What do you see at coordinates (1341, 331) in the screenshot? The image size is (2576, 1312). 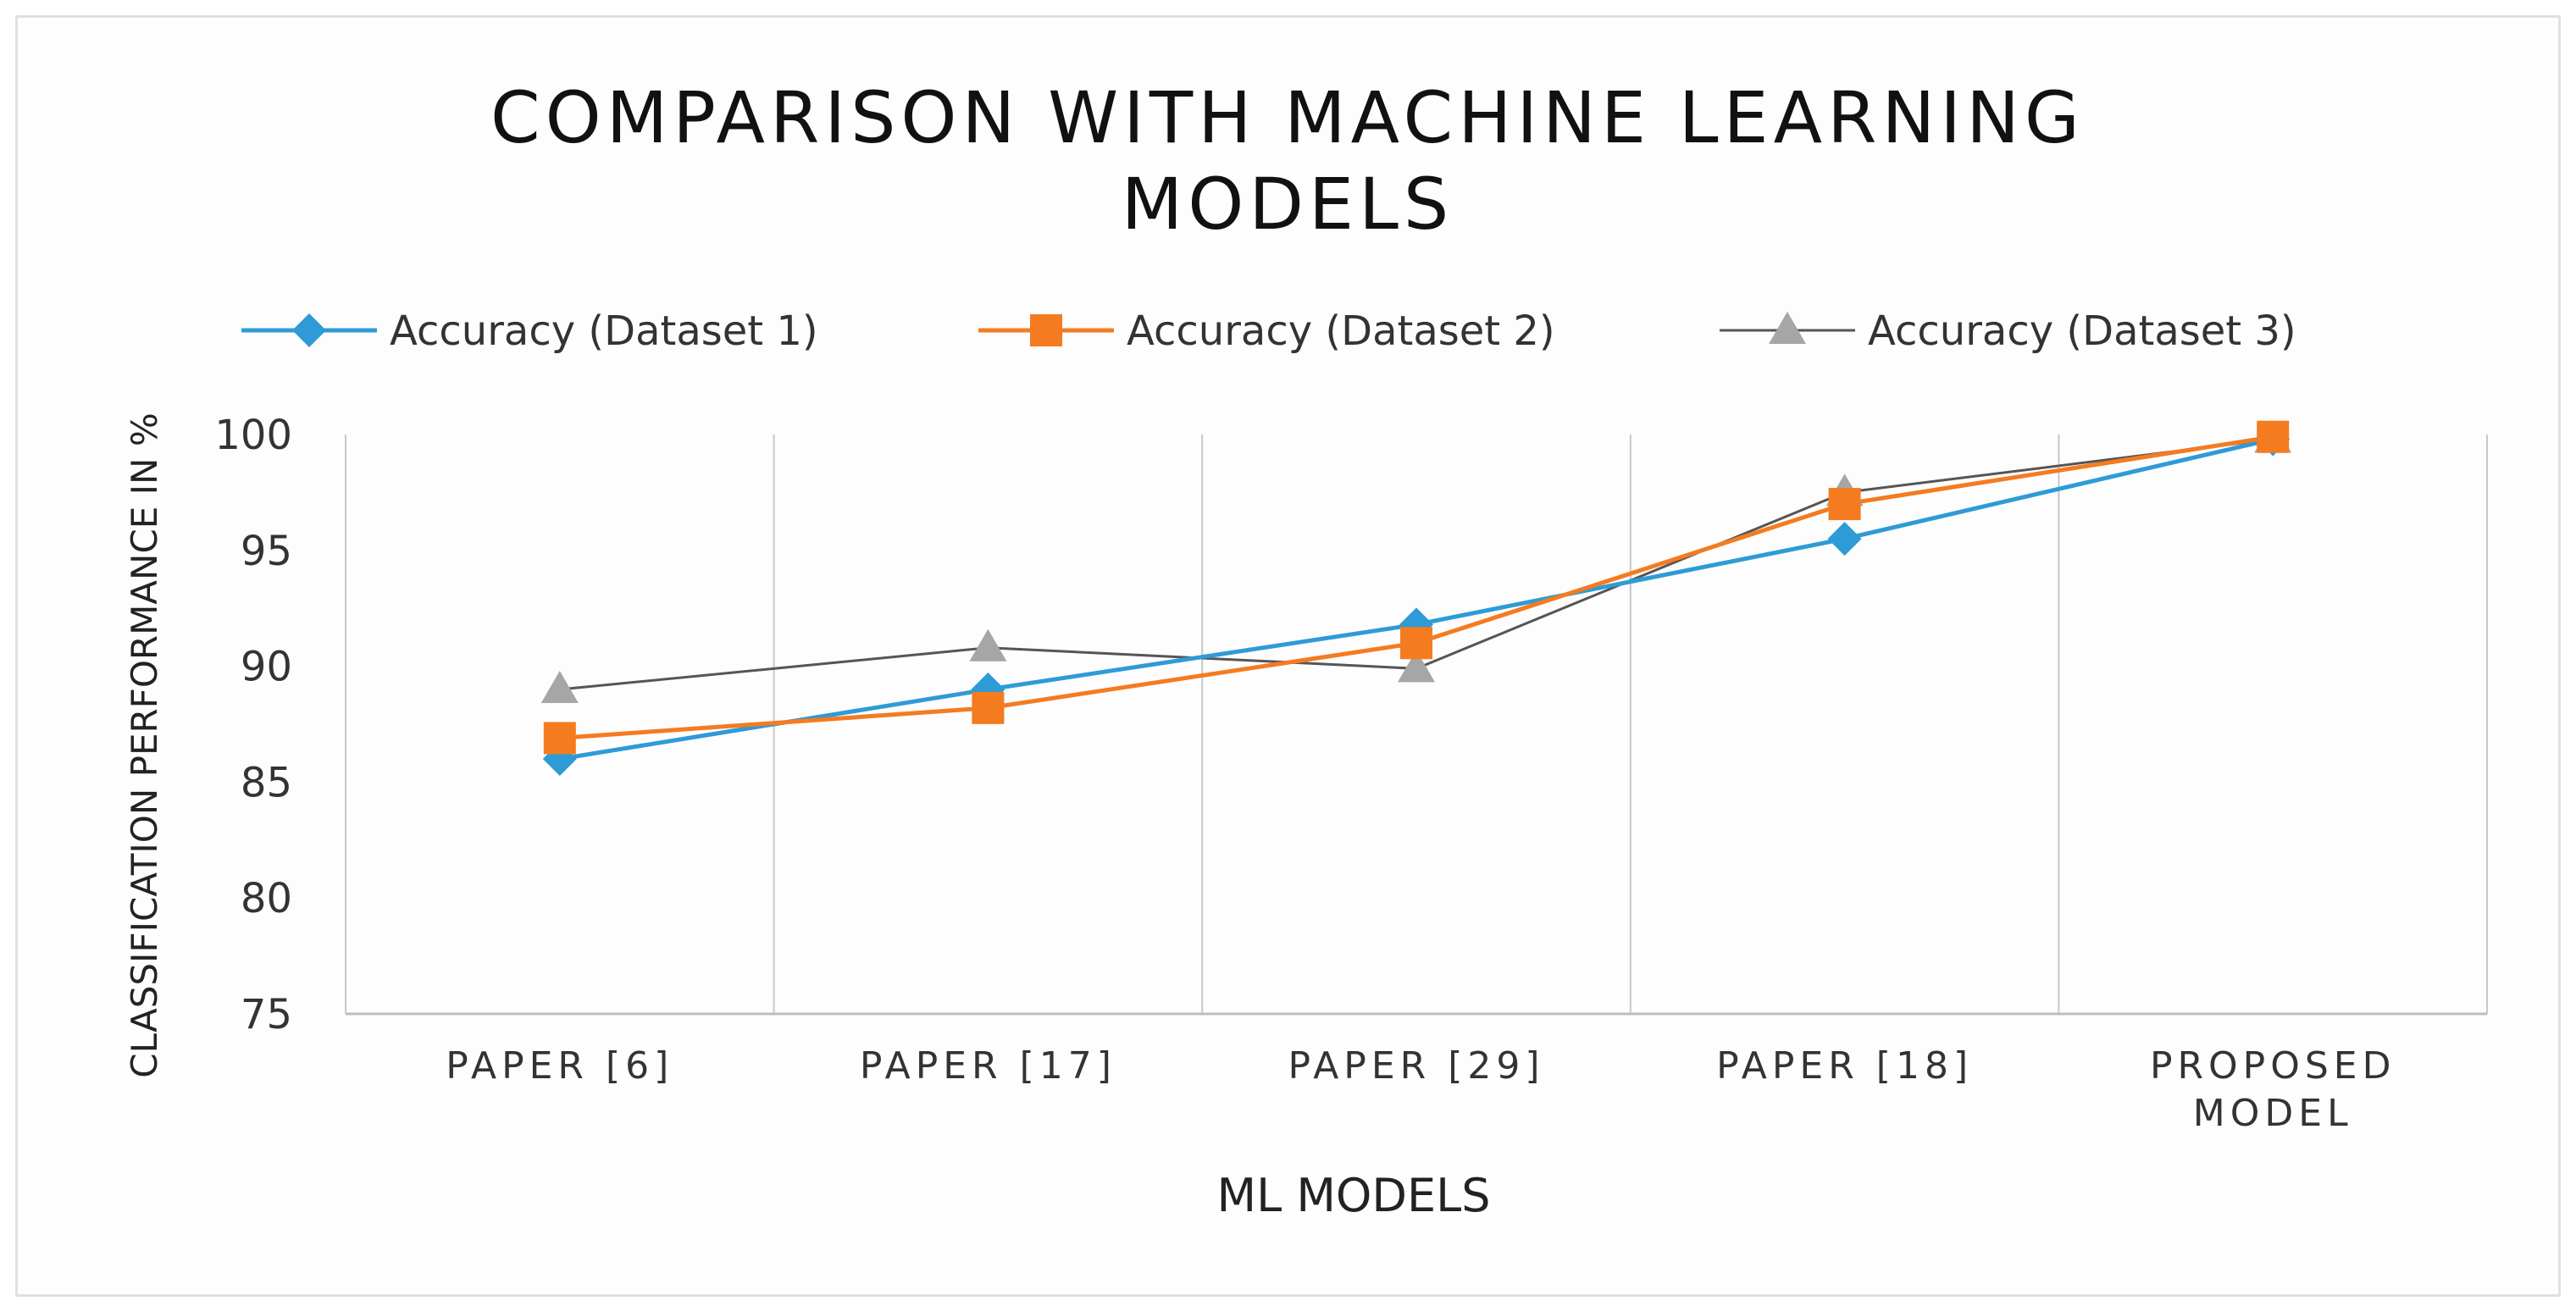 I see `legend-label: Accuracy (Dataset 2)` at bounding box center [1341, 331].